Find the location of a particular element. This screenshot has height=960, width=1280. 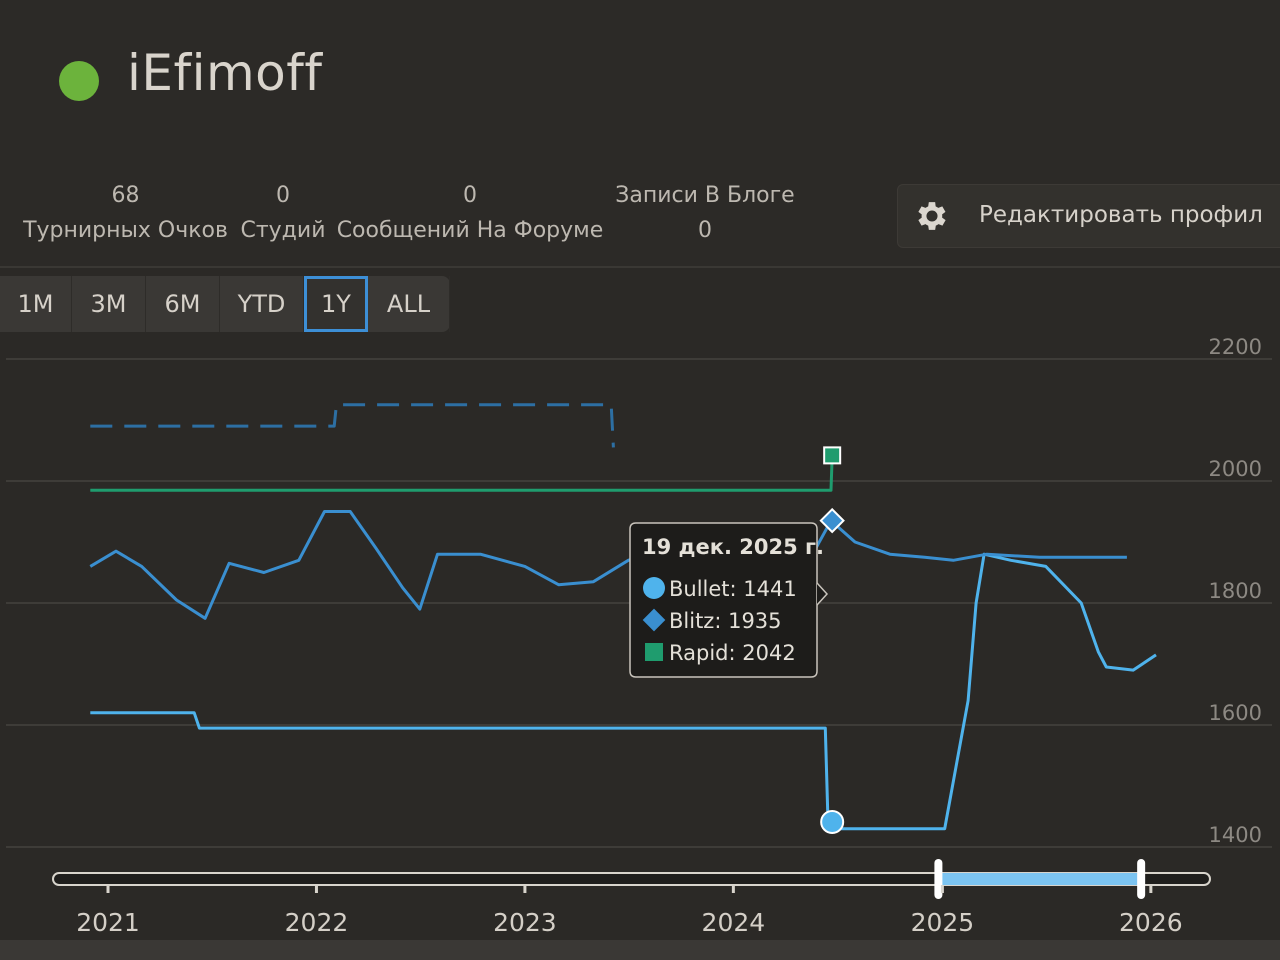

x-tick-label: 2021 is located at coordinates (108, 922).